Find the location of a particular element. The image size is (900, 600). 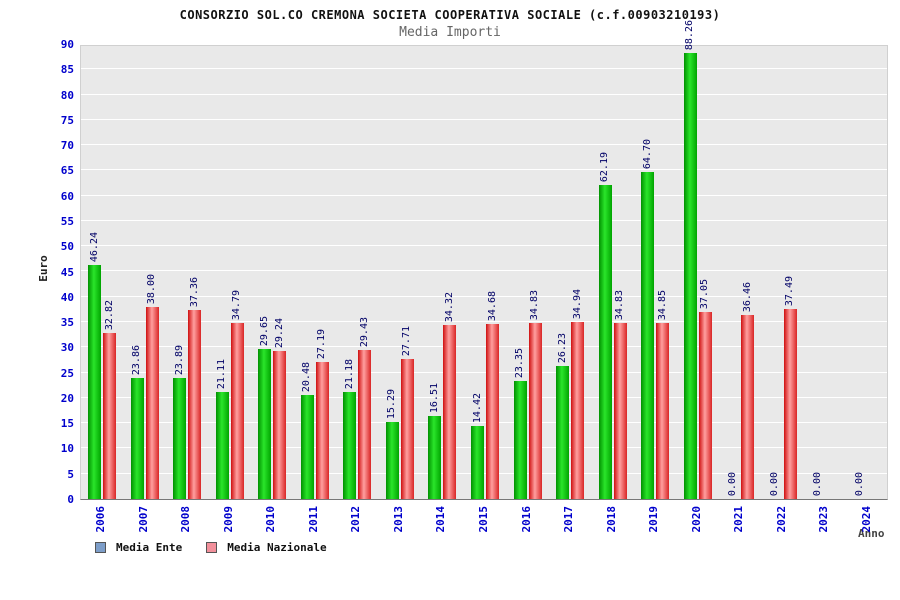

legend: Media Ente Media Nazionale is located at coordinates (218, 547).